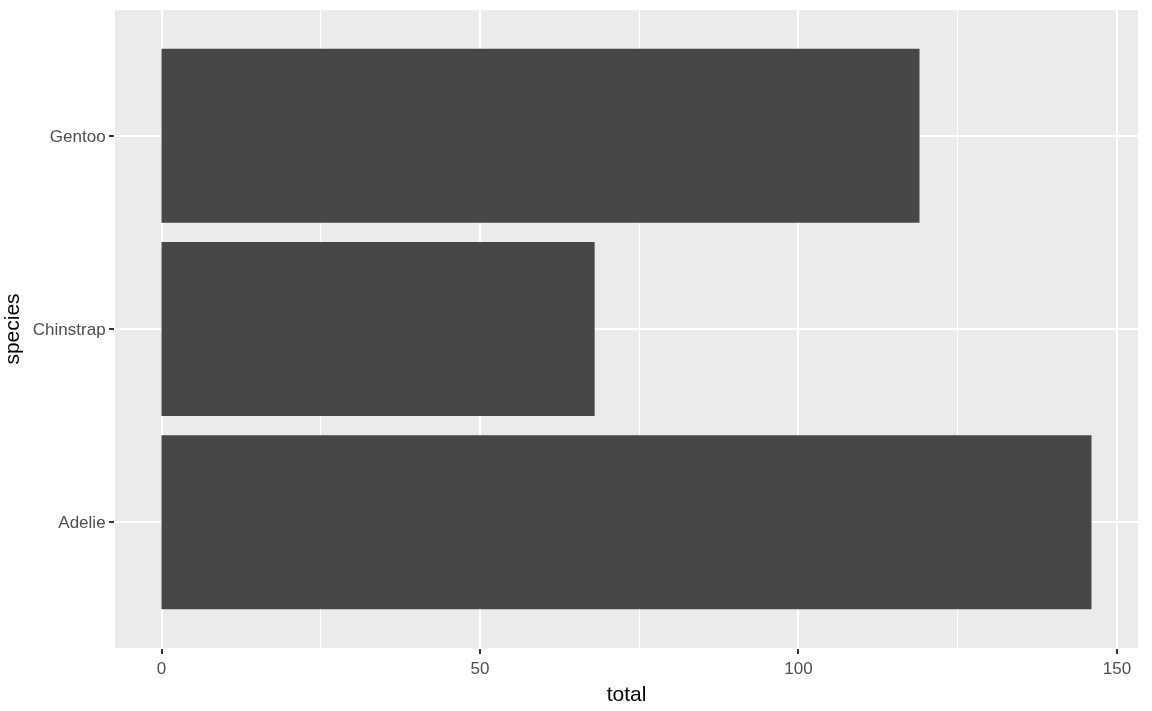 The width and height of the screenshot is (1152, 711). I want to click on x-tick-label: 150, so click(1117, 669).